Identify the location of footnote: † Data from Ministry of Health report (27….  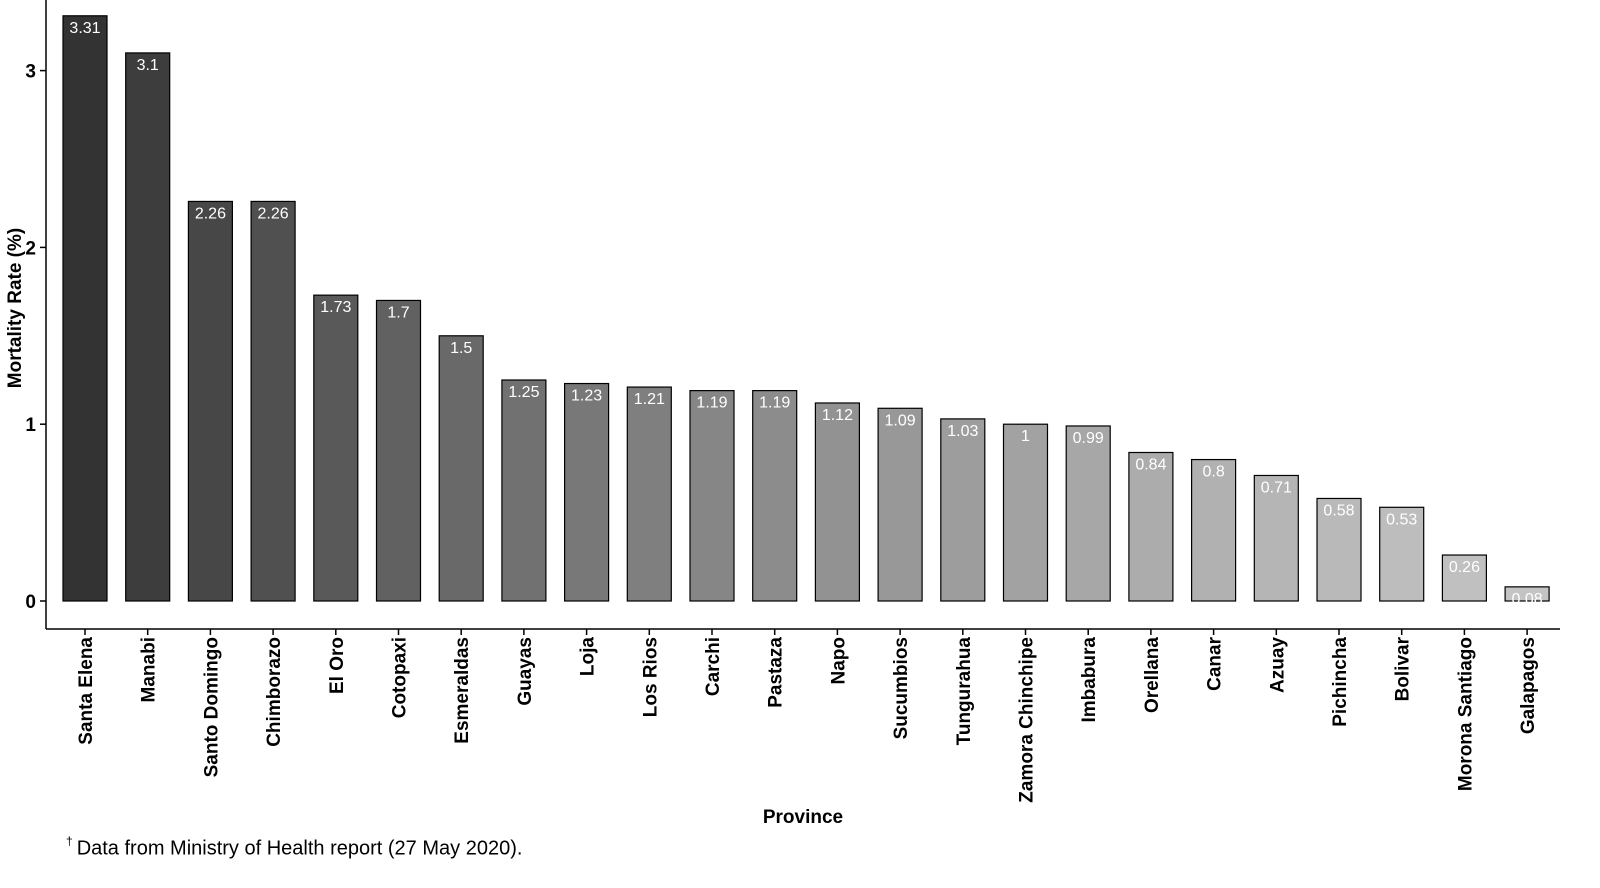
(294, 847).